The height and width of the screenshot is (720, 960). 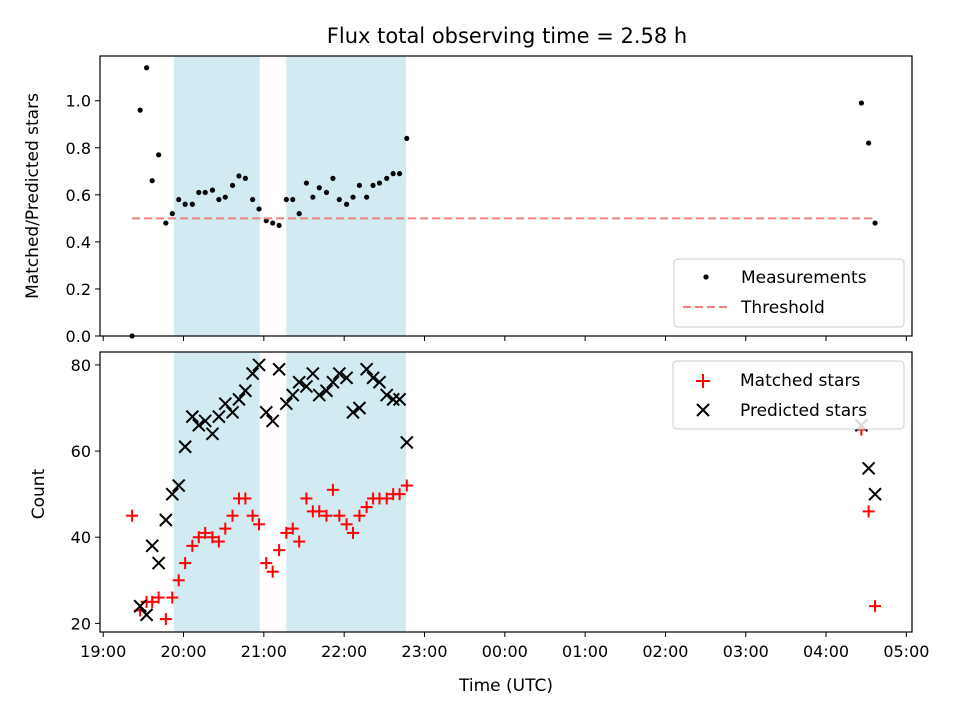 I want to click on y-tick-label: 0.6, so click(x=78, y=195).